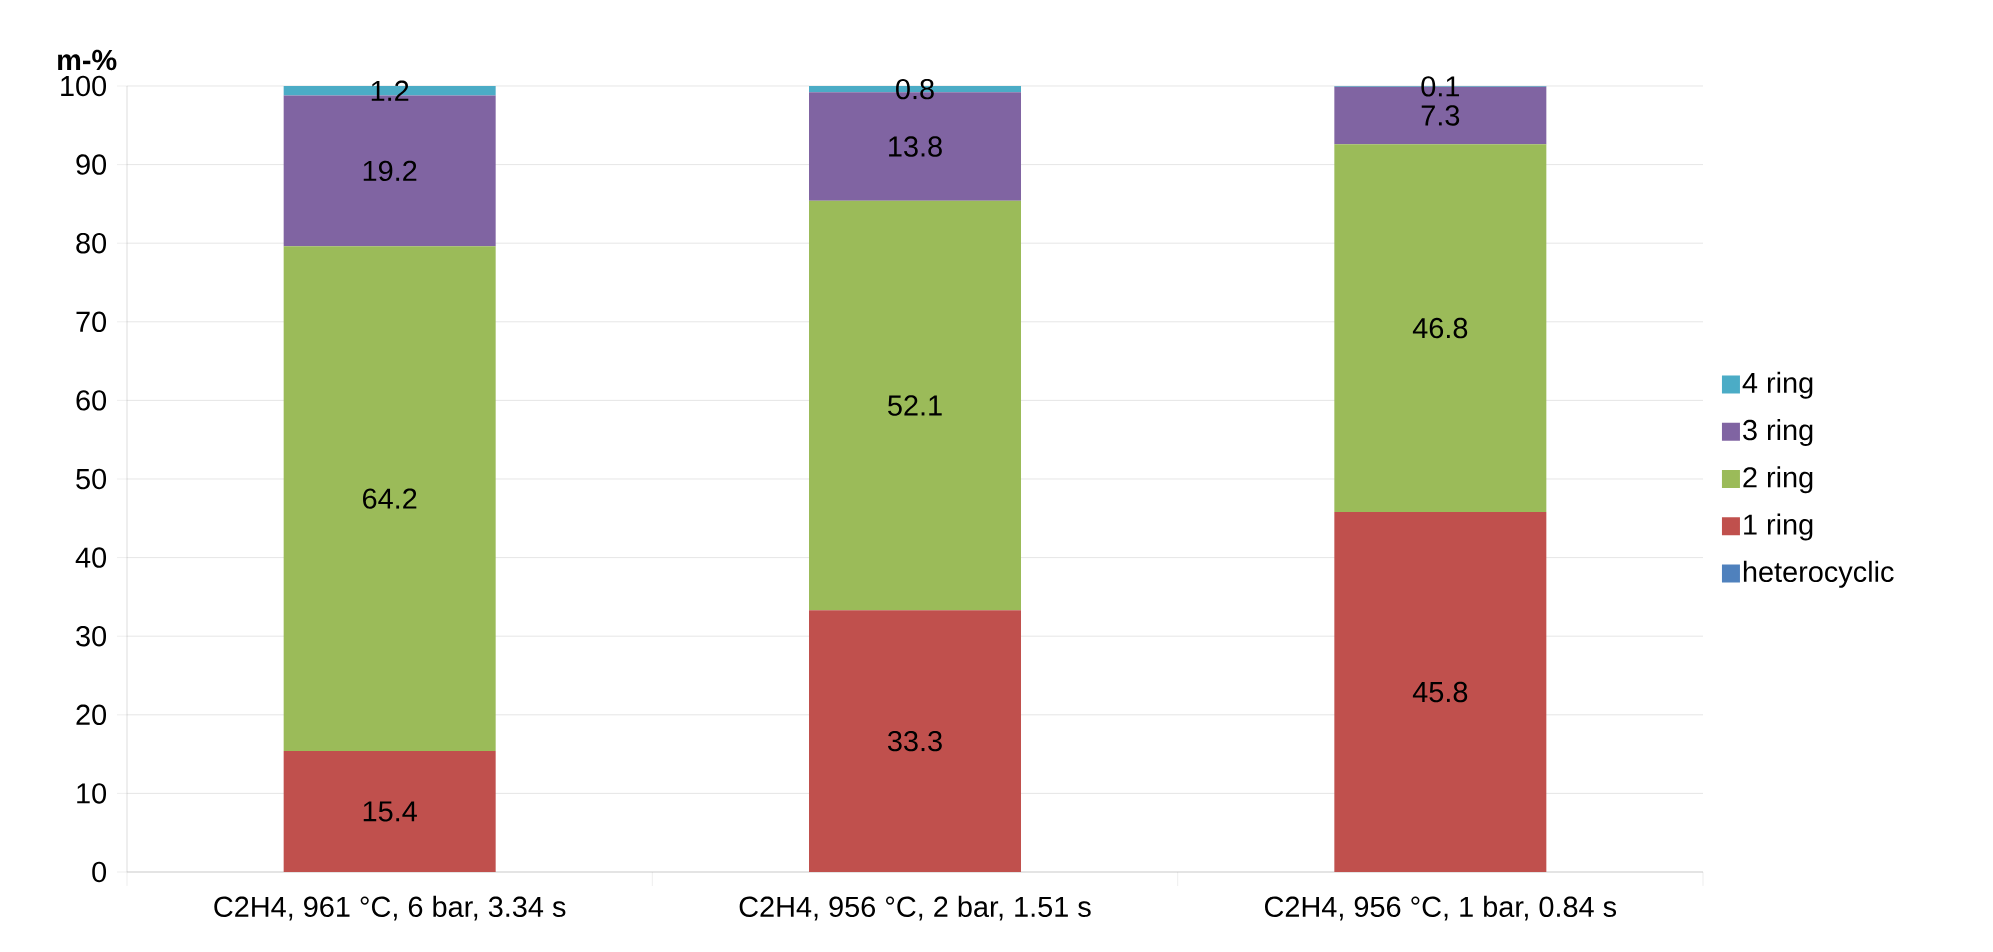  What do you see at coordinates (1777, 385) in the screenshot?
I see `legend-label: 4 ring` at bounding box center [1777, 385].